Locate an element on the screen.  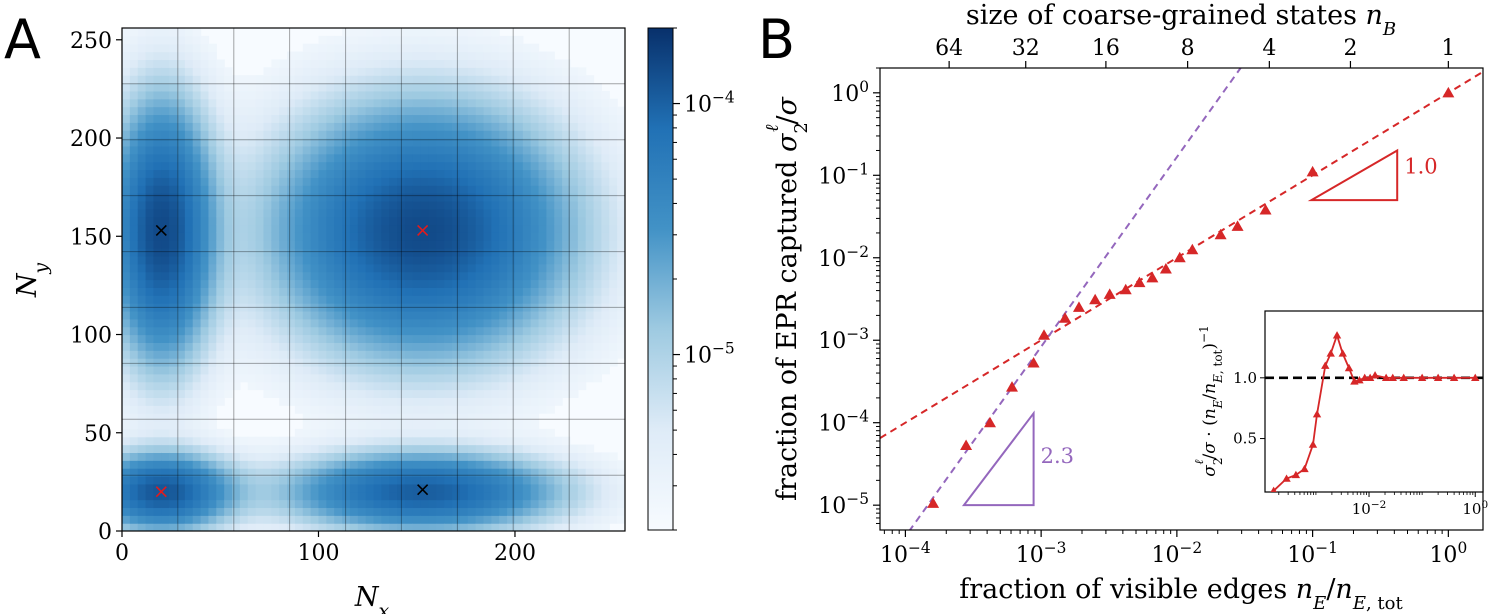
y-axis-label-ny: Ny is located at coordinates (32, 281).